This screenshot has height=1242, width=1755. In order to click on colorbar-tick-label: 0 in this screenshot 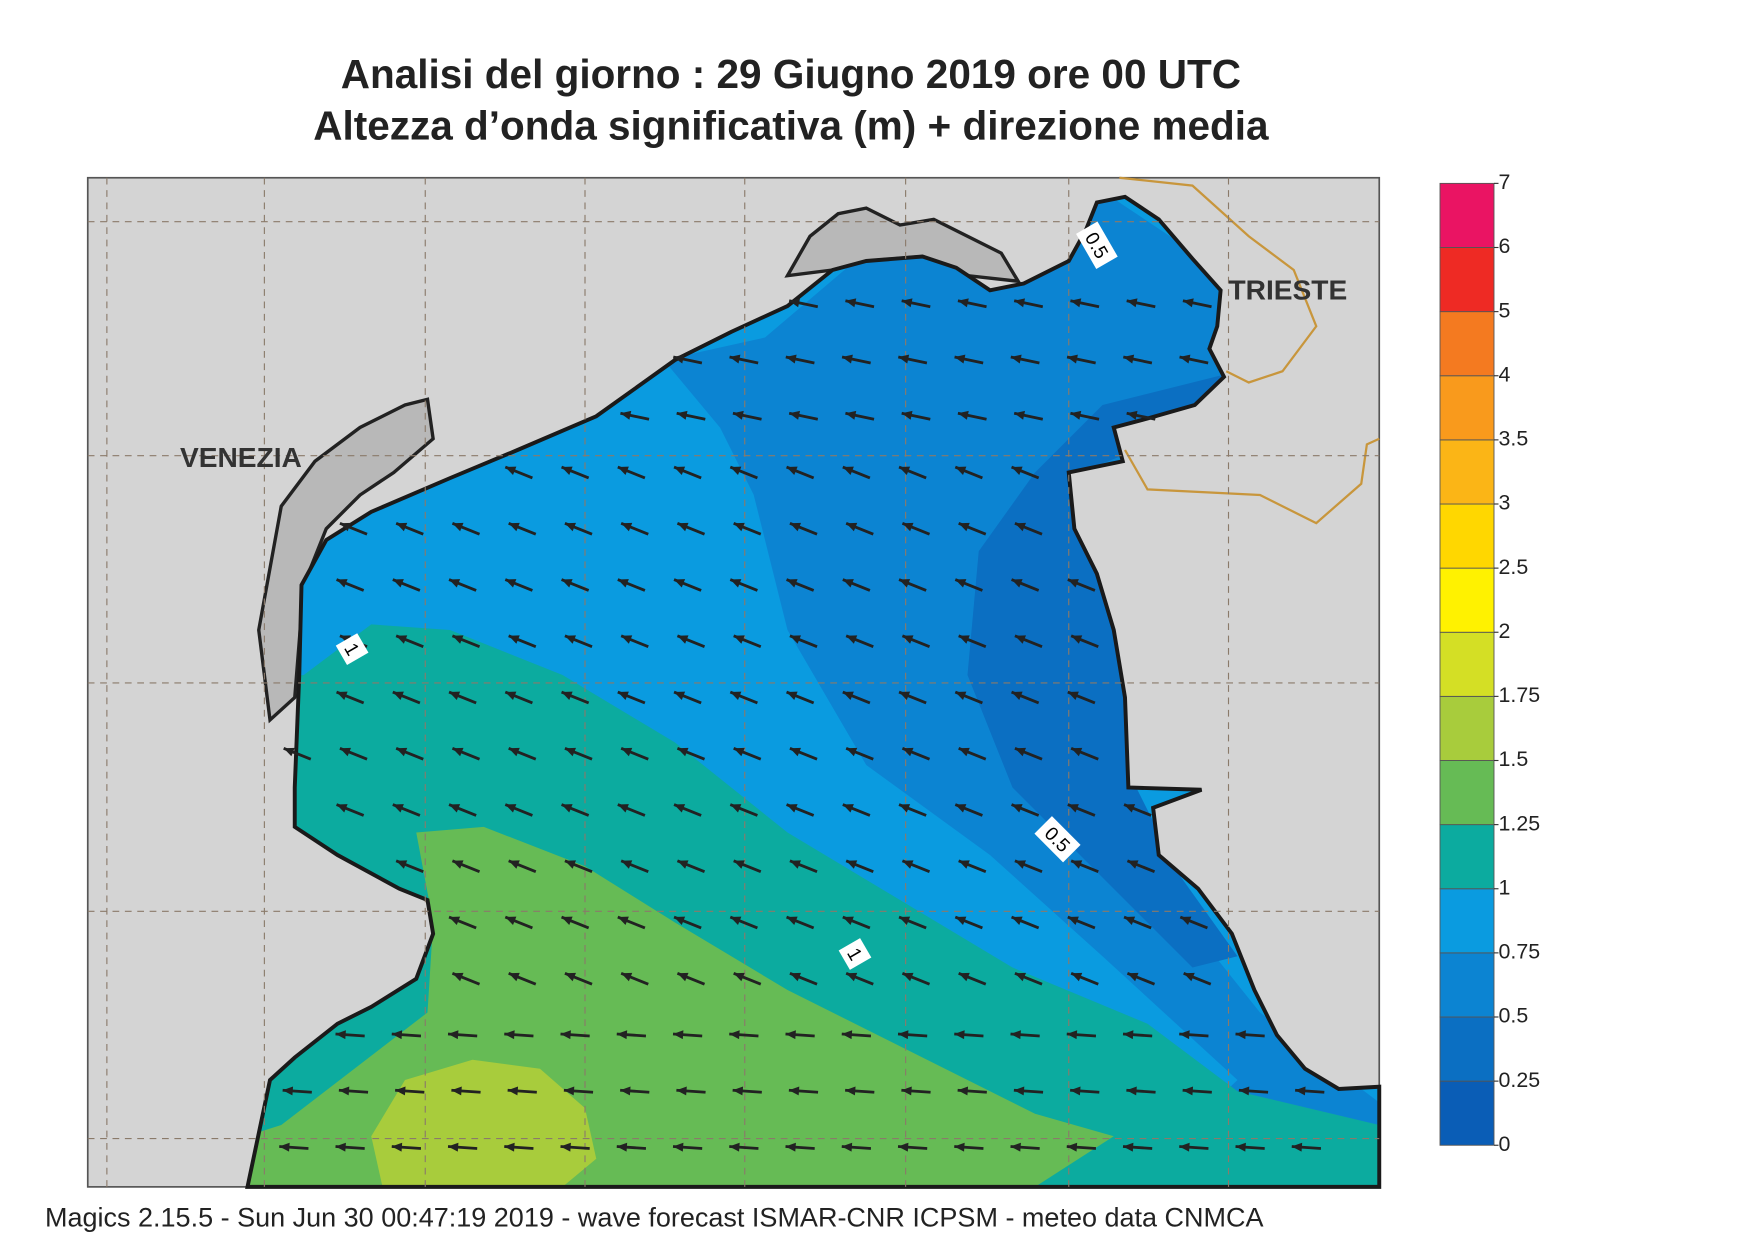, I will do `click(1505, 1144)`.